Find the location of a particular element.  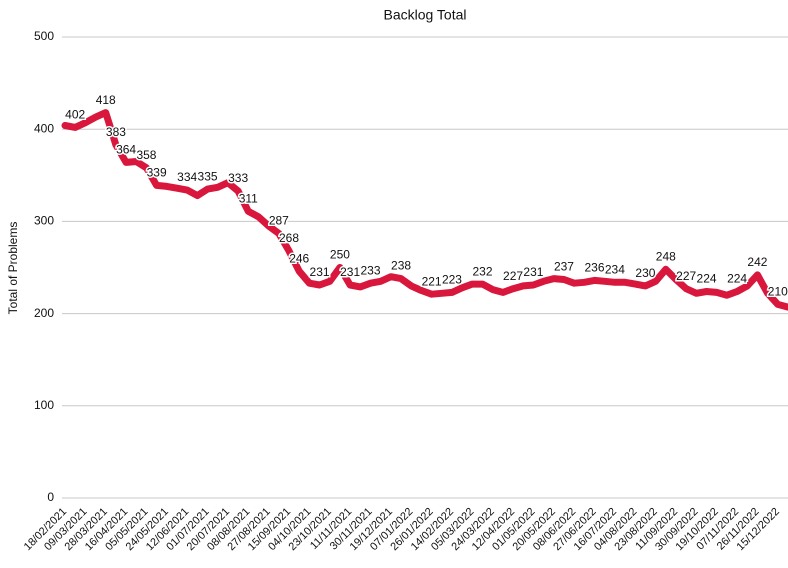

data-label: 238 is located at coordinates (401, 266).